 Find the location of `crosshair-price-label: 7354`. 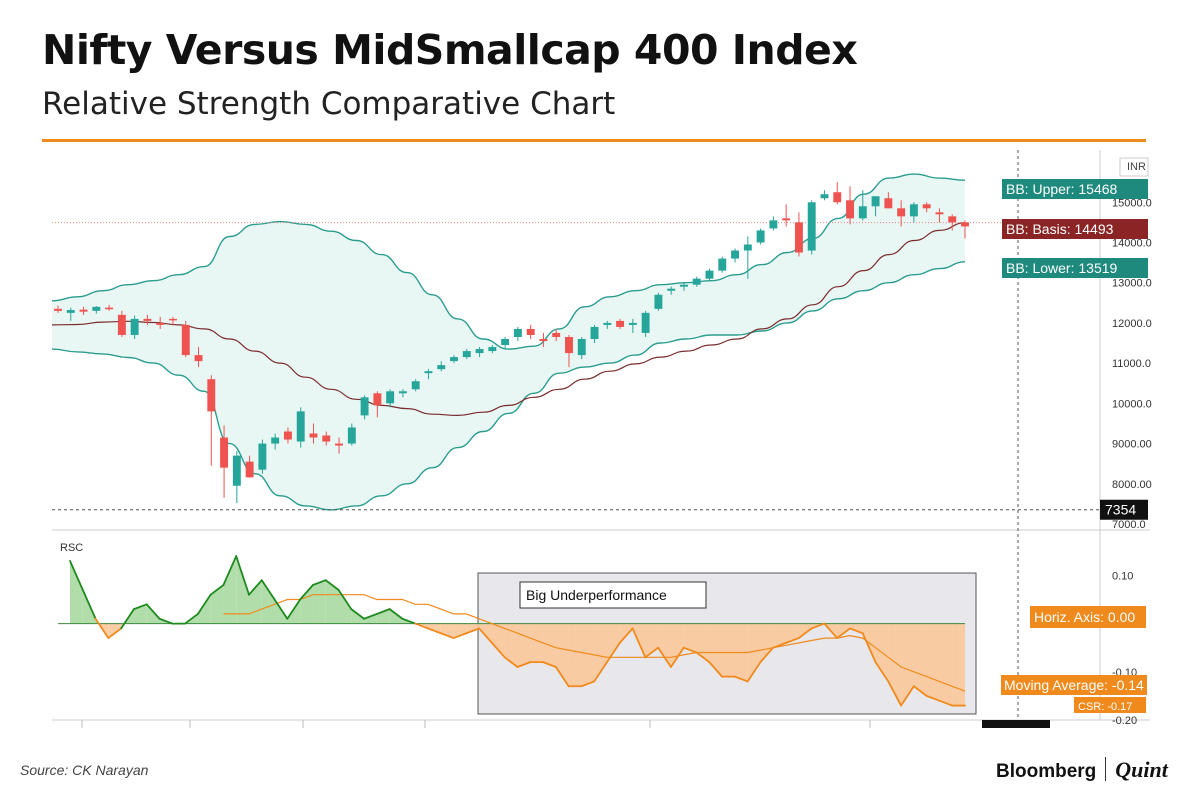

crosshair-price-label: 7354 is located at coordinates (1120, 510).